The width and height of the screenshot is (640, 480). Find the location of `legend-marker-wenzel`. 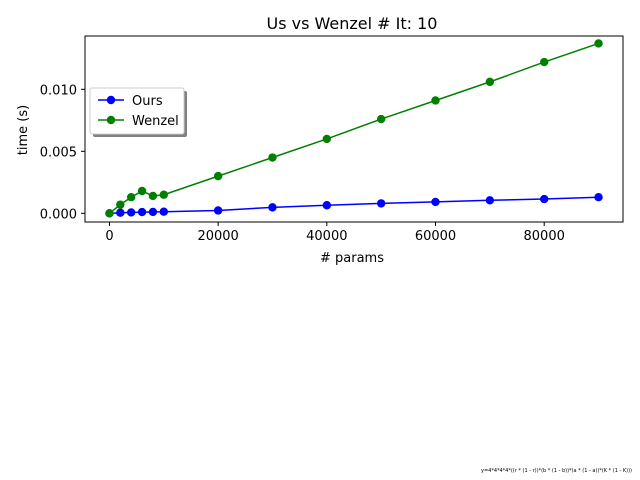

legend-marker-wenzel is located at coordinates (111, 120).